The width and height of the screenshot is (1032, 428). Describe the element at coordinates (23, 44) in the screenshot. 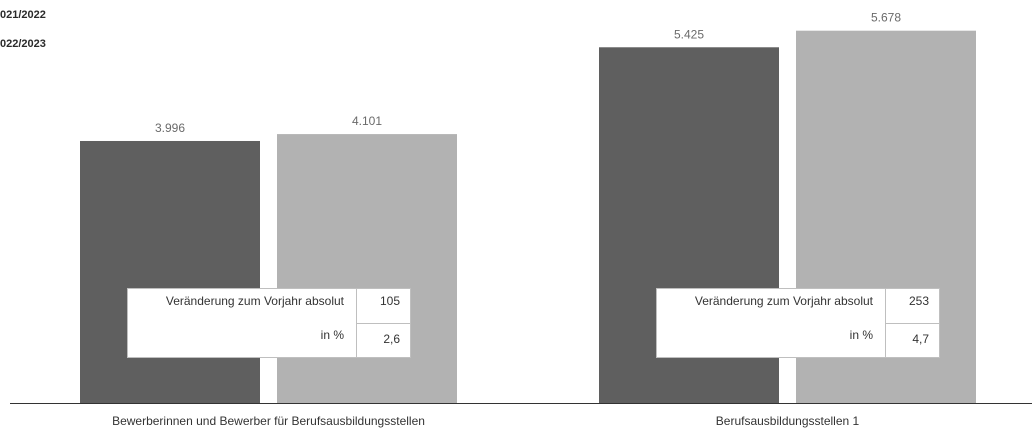

I see `legend-item-2022-2023: 022/2023` at that location.